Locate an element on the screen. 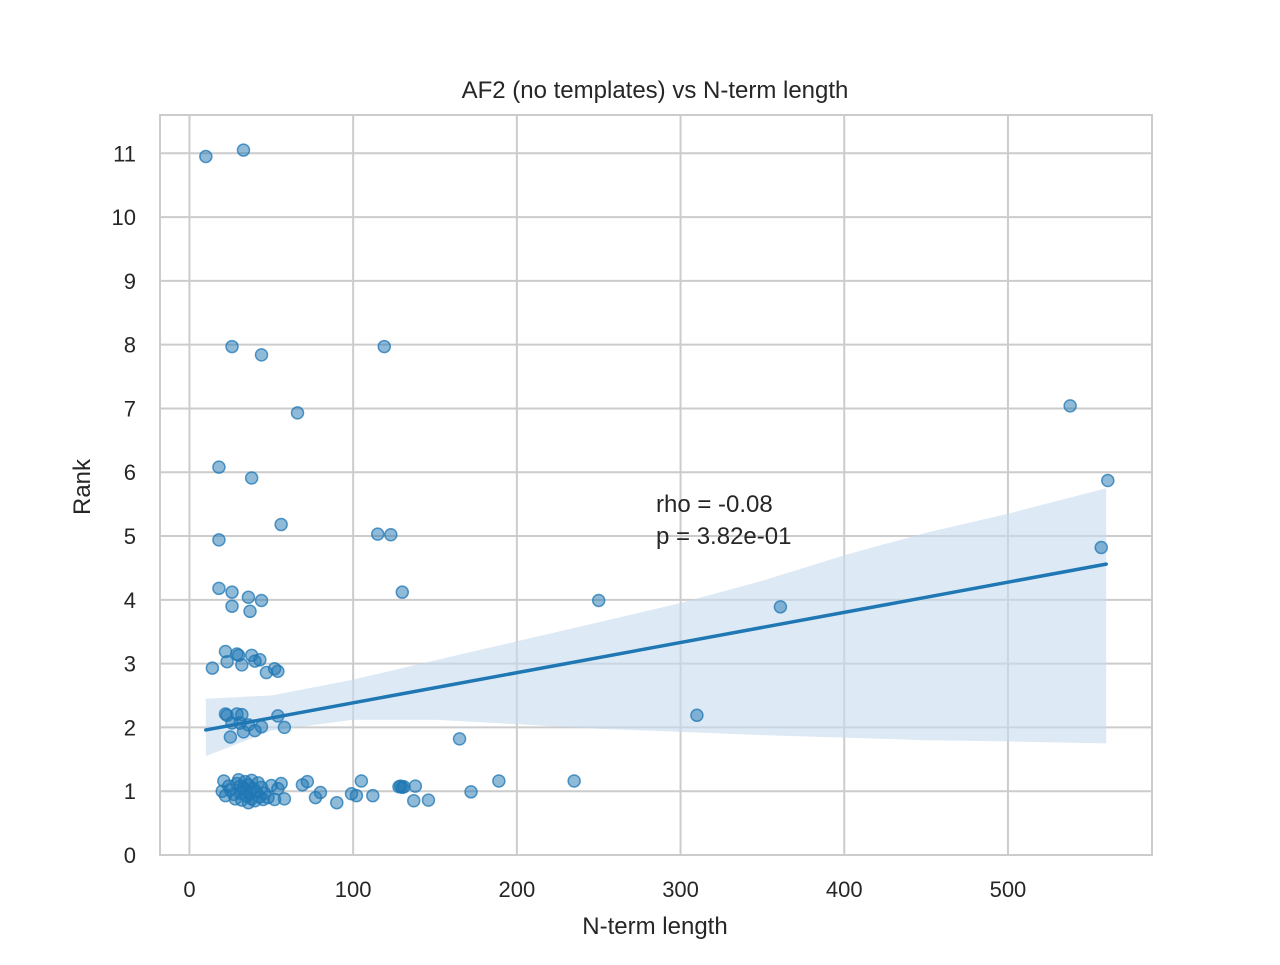  x-tick-labels: 0 100 200 300 400 500 is located at coordinates (604, 889).